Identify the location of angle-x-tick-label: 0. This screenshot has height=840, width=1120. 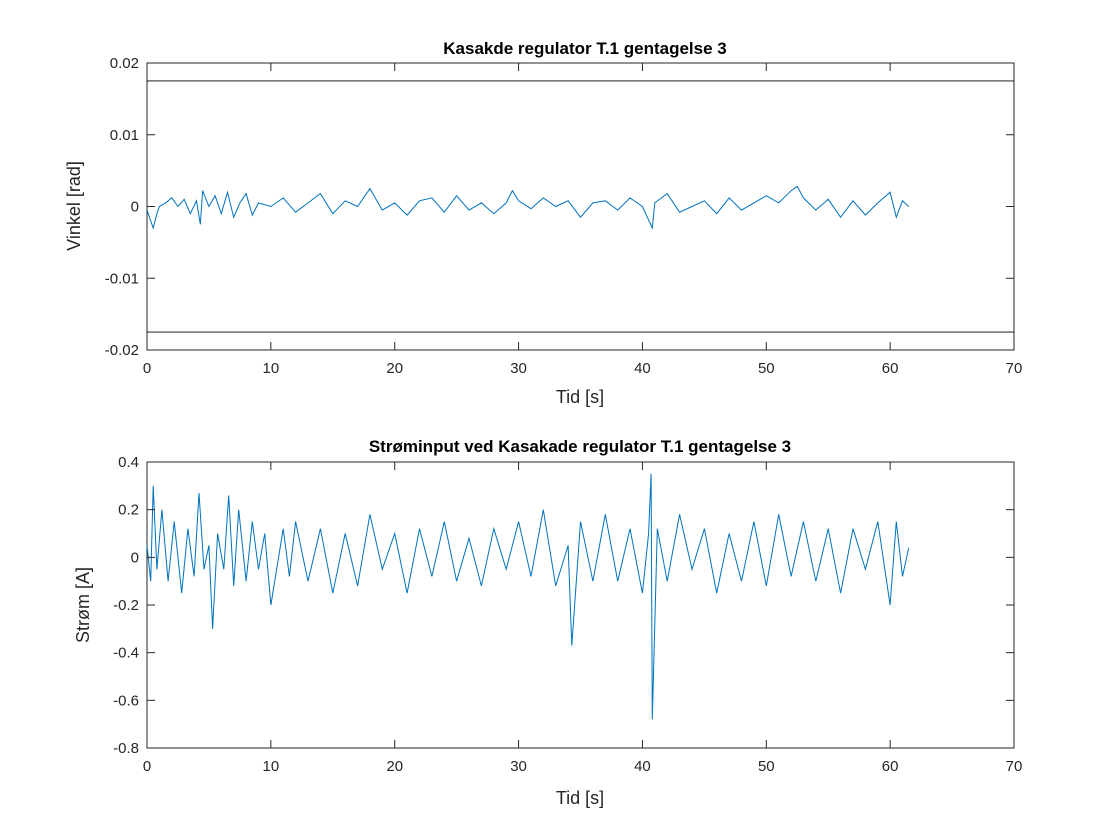
(147, 368).